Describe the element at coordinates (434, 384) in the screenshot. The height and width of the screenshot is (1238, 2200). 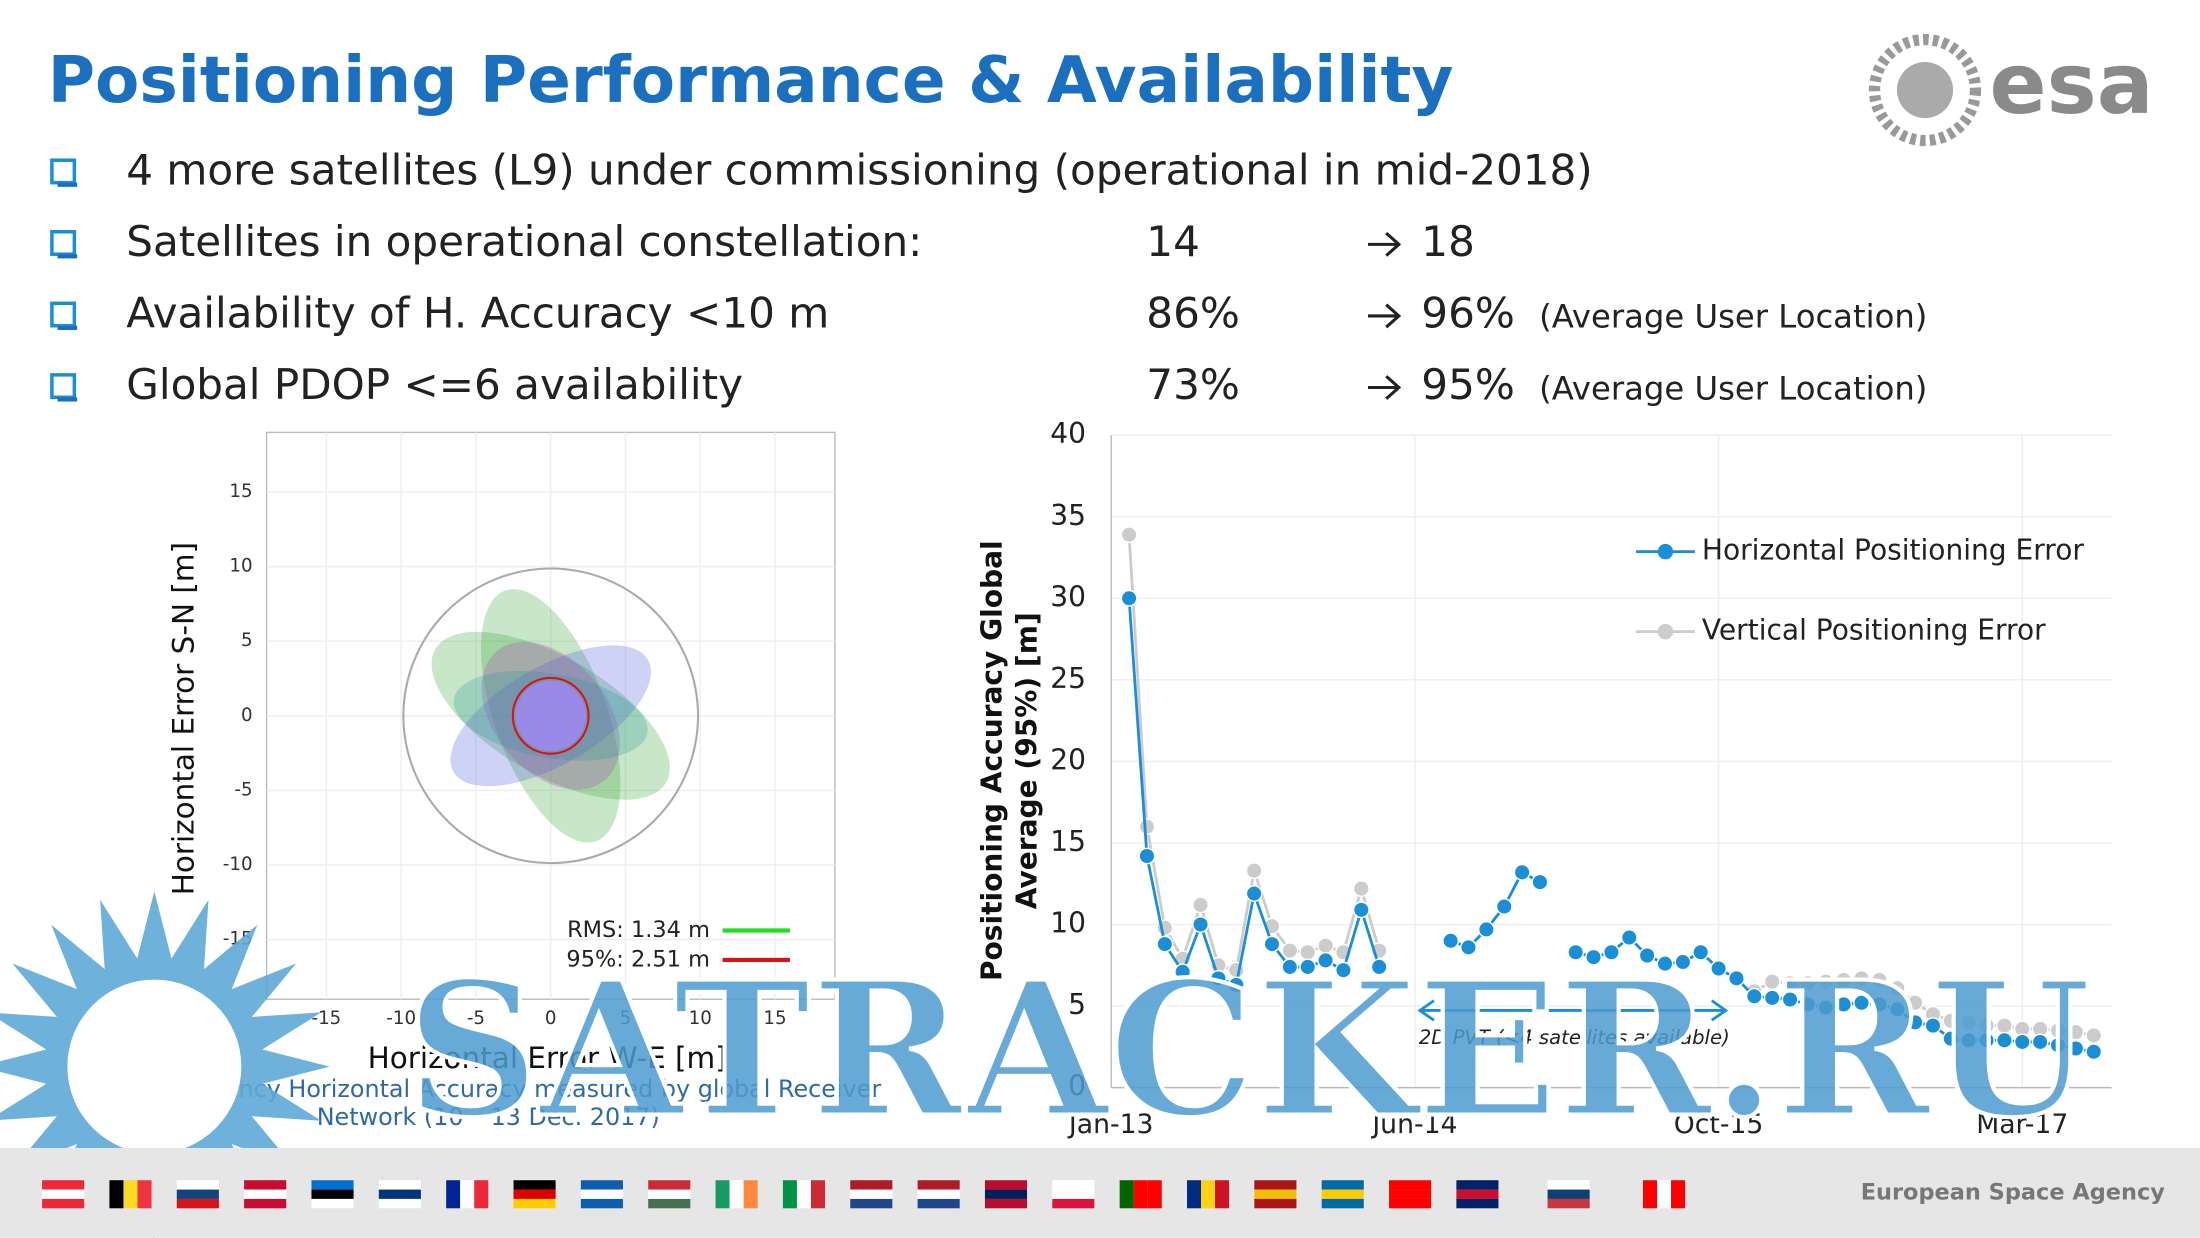
I see `bullet-text: Global PDOP <=6 availability` at that location.